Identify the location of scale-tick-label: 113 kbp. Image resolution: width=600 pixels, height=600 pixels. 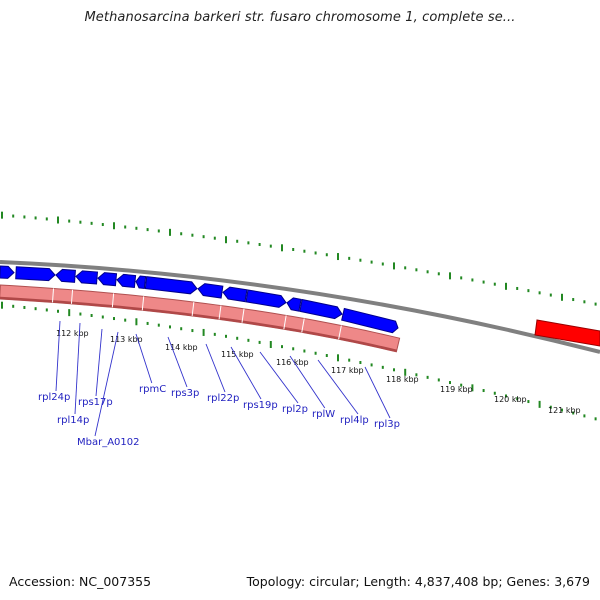
(126, 339).